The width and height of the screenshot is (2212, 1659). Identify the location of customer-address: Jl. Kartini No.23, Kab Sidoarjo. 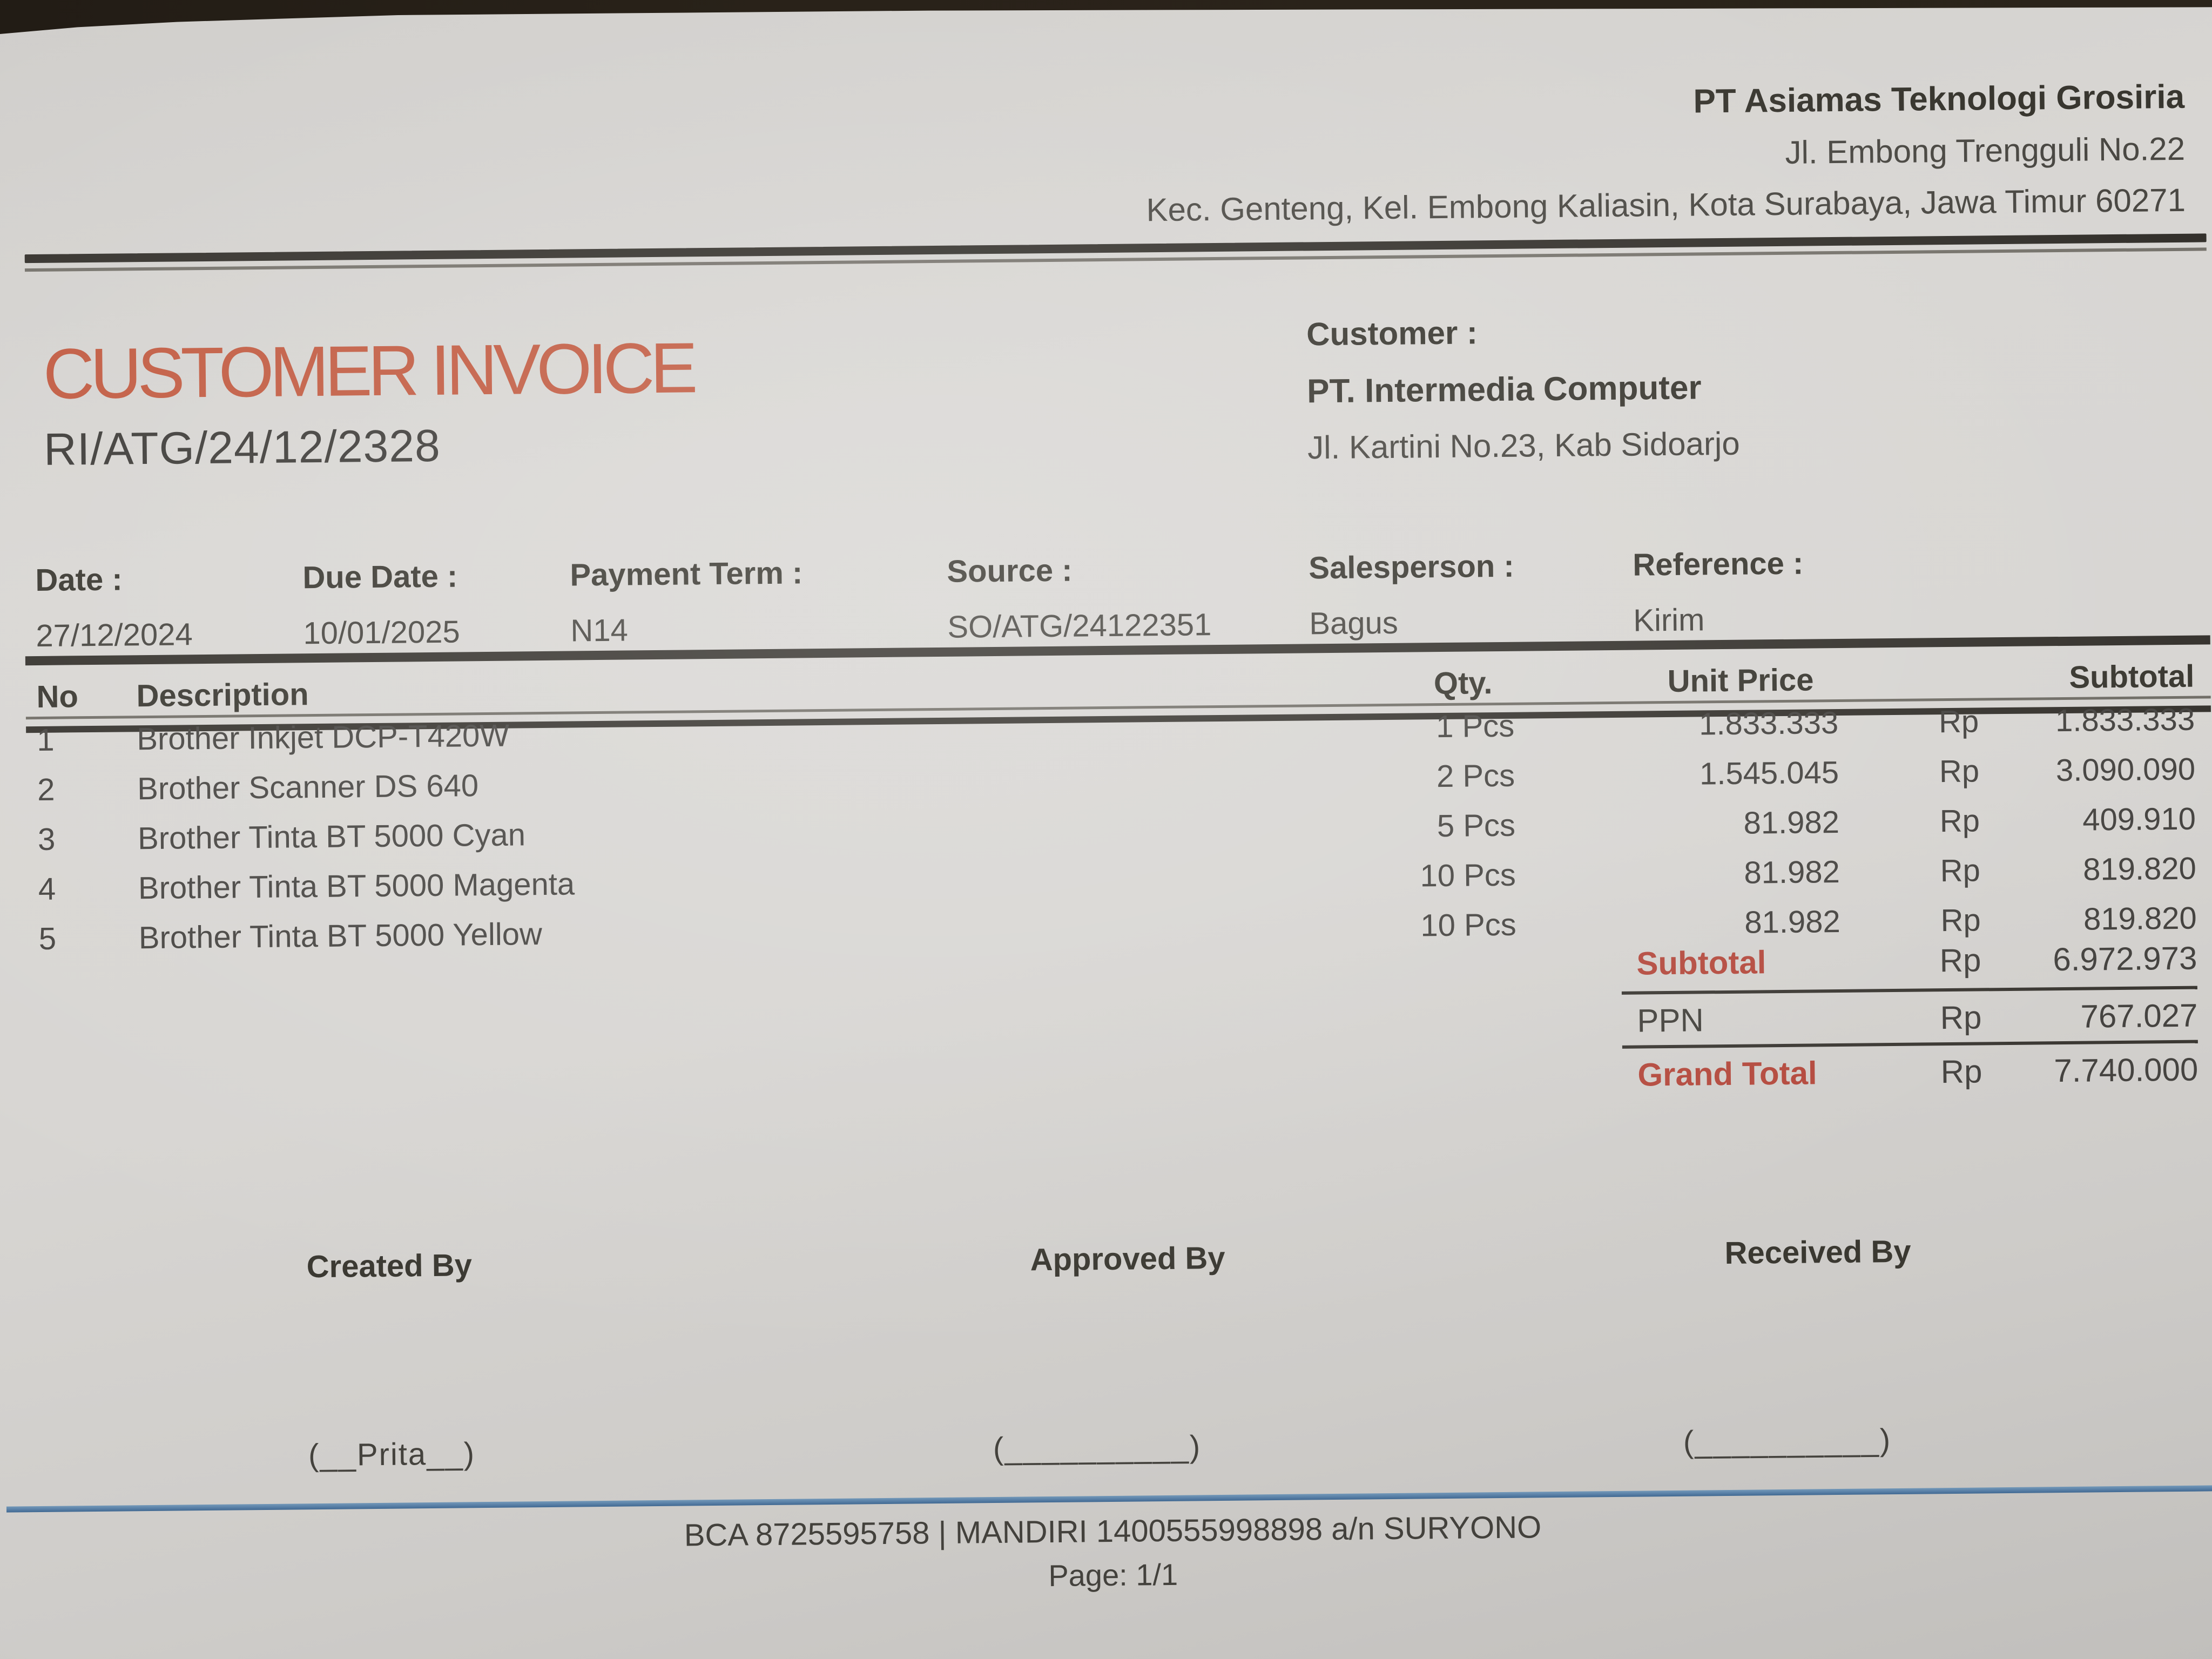
(1523, 445).